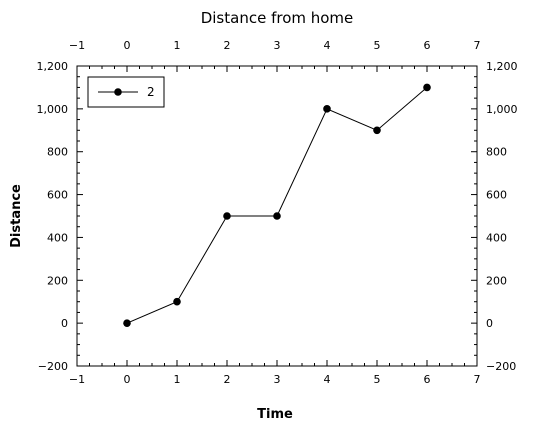 The height and width of the screenshot is (433, 553). I want to click on x-tick-label-top: 1, so click(177, 45).